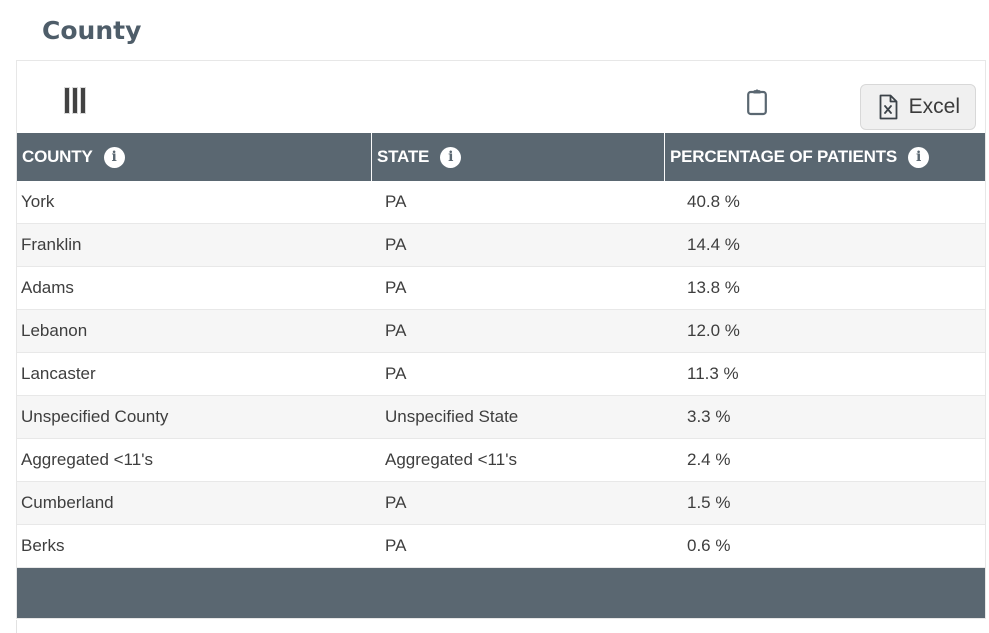 This screenshot has width=989, height=633. I want to click on table-row: Lancaster PA 11.3 %, so click(501, 374).